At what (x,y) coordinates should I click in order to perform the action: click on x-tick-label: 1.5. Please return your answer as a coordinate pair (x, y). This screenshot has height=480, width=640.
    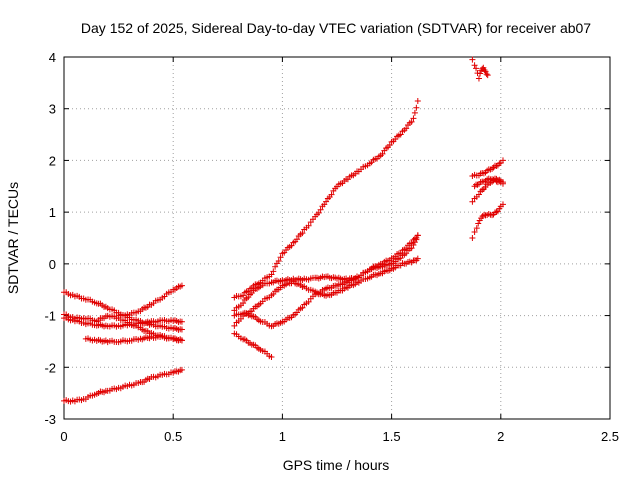
    Looking at the image, I should click on (392, 436).